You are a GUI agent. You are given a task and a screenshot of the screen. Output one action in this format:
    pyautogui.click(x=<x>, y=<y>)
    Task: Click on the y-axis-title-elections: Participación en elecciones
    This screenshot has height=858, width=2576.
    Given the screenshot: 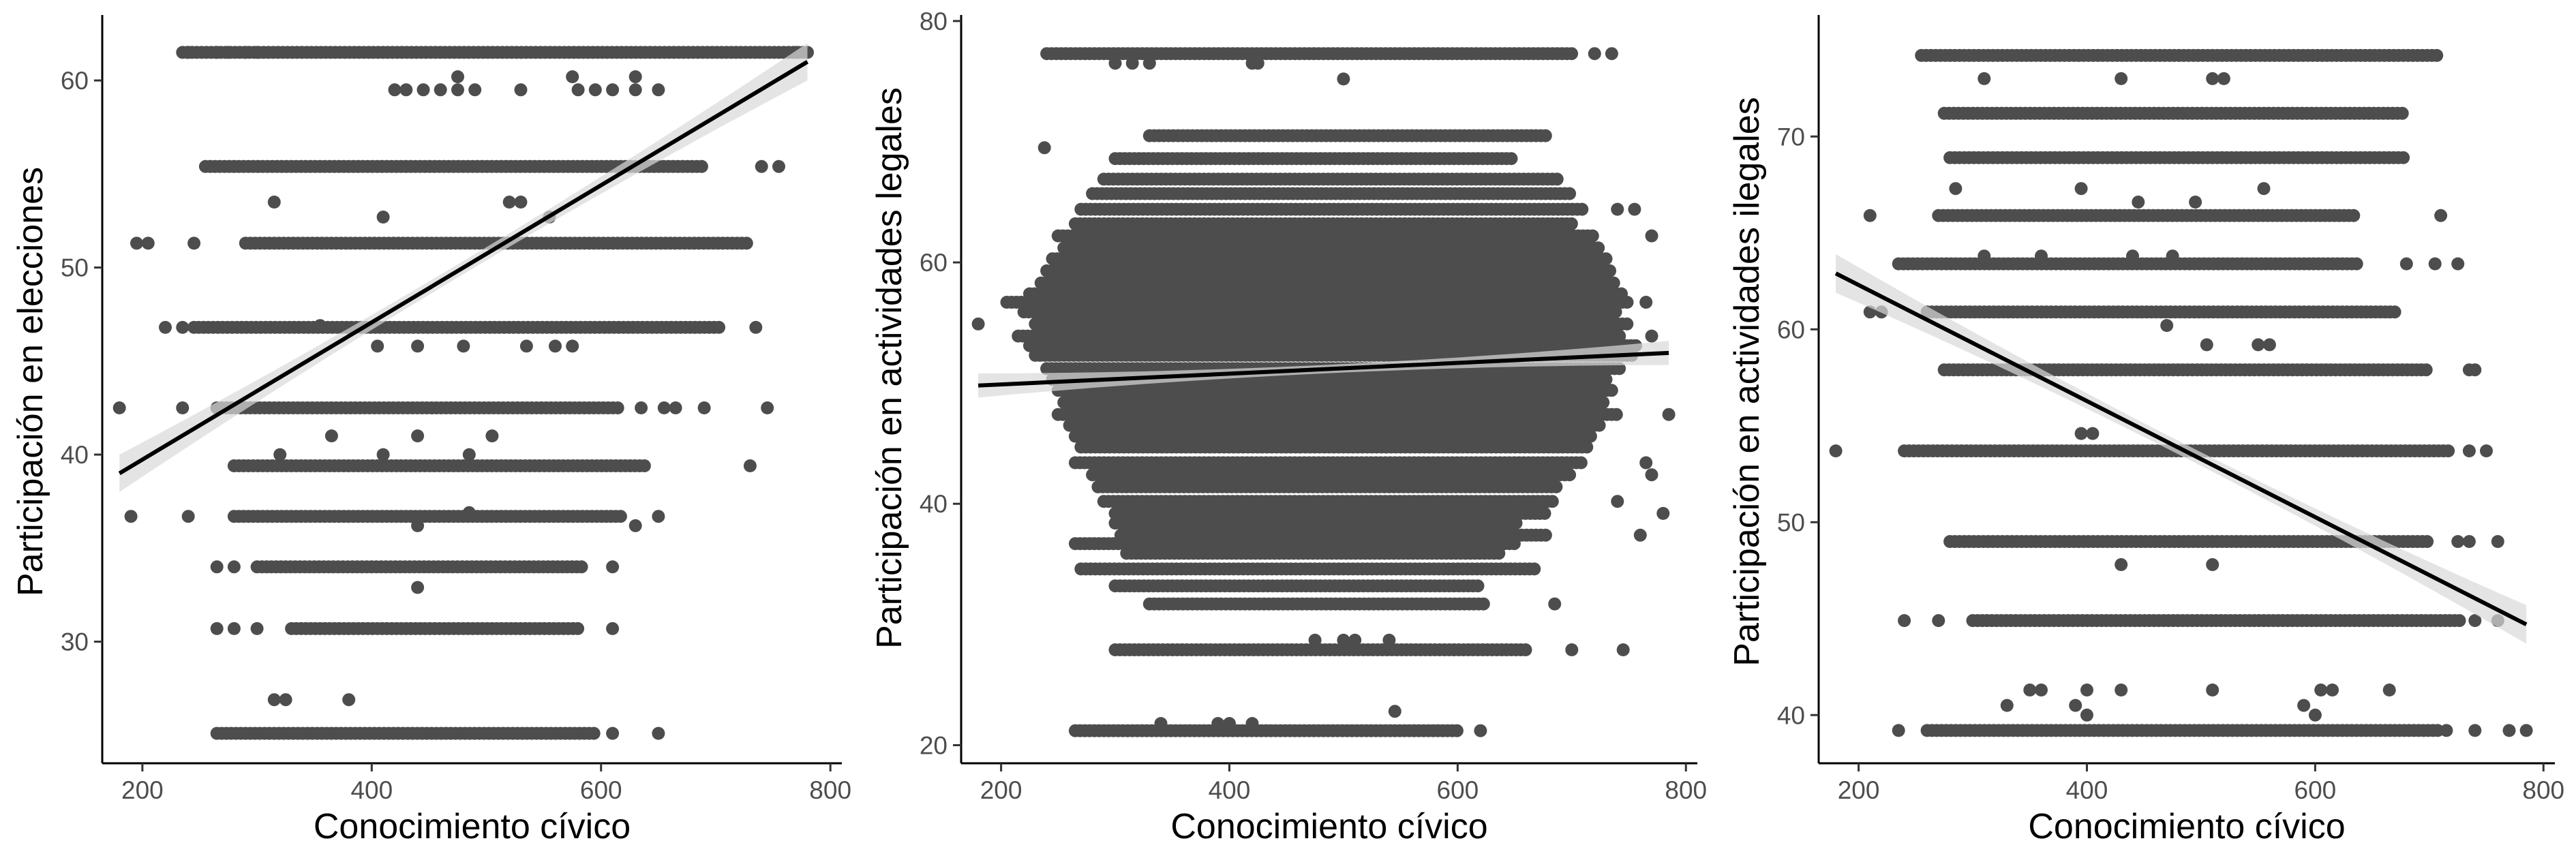 What is the action you would take?
    pyautogui.click(x=31, y=381)
    